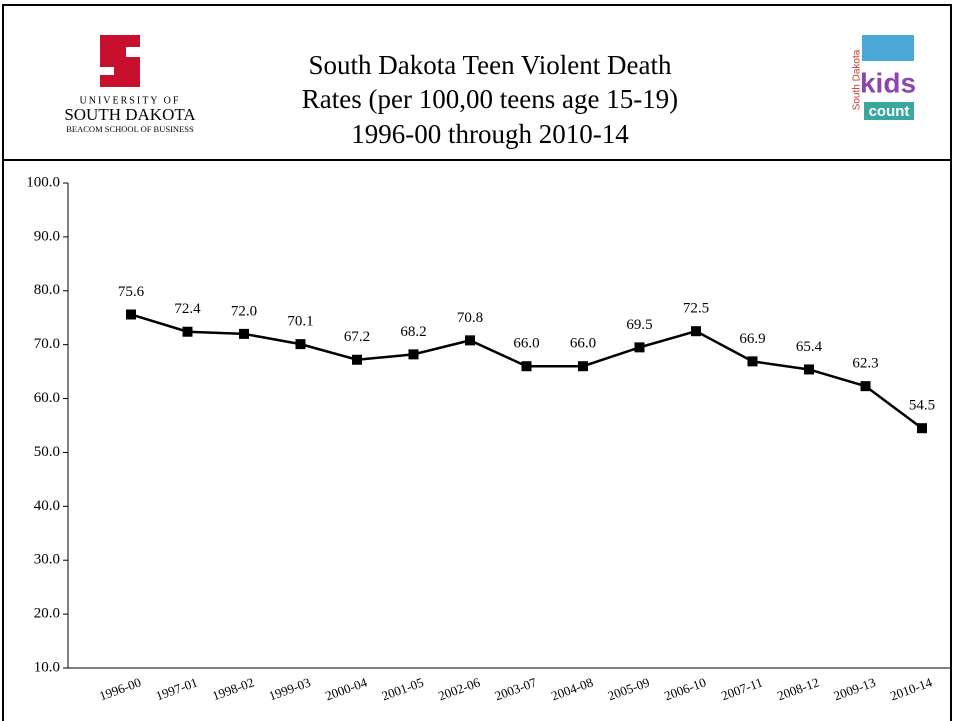 The width and height of the screenshot is (954, 721). Describe the element at coordinates (490, 134) in the screenshot. I see `chart-title: 1996-00 through 2010-14` at that location.